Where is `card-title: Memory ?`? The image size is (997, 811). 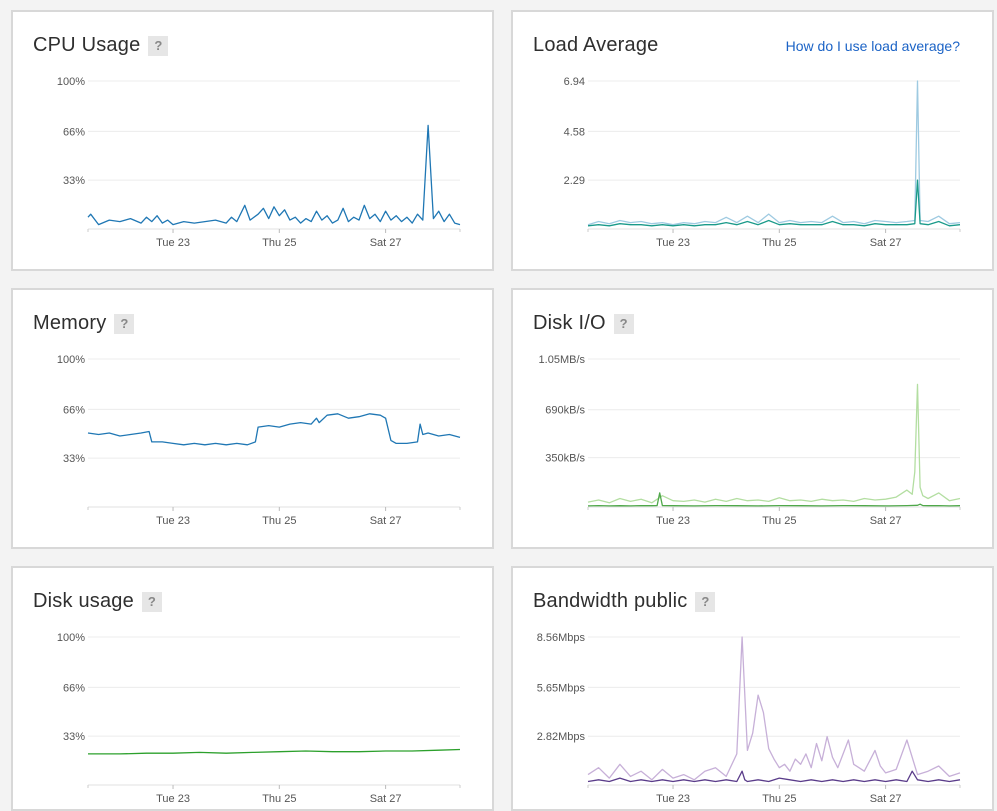 card-title: Memory ? is located at coordinates (84, 323).